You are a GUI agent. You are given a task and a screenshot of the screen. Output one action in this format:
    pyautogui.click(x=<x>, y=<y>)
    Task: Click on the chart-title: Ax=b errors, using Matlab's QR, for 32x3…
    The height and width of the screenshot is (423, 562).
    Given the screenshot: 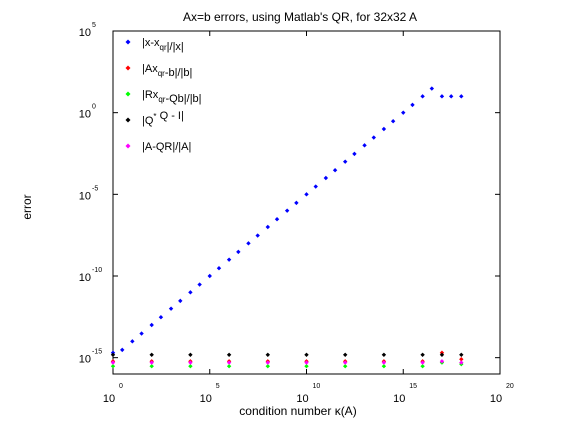 What is the action you would take?
    pyautogui.click(x=300, y=17)
    